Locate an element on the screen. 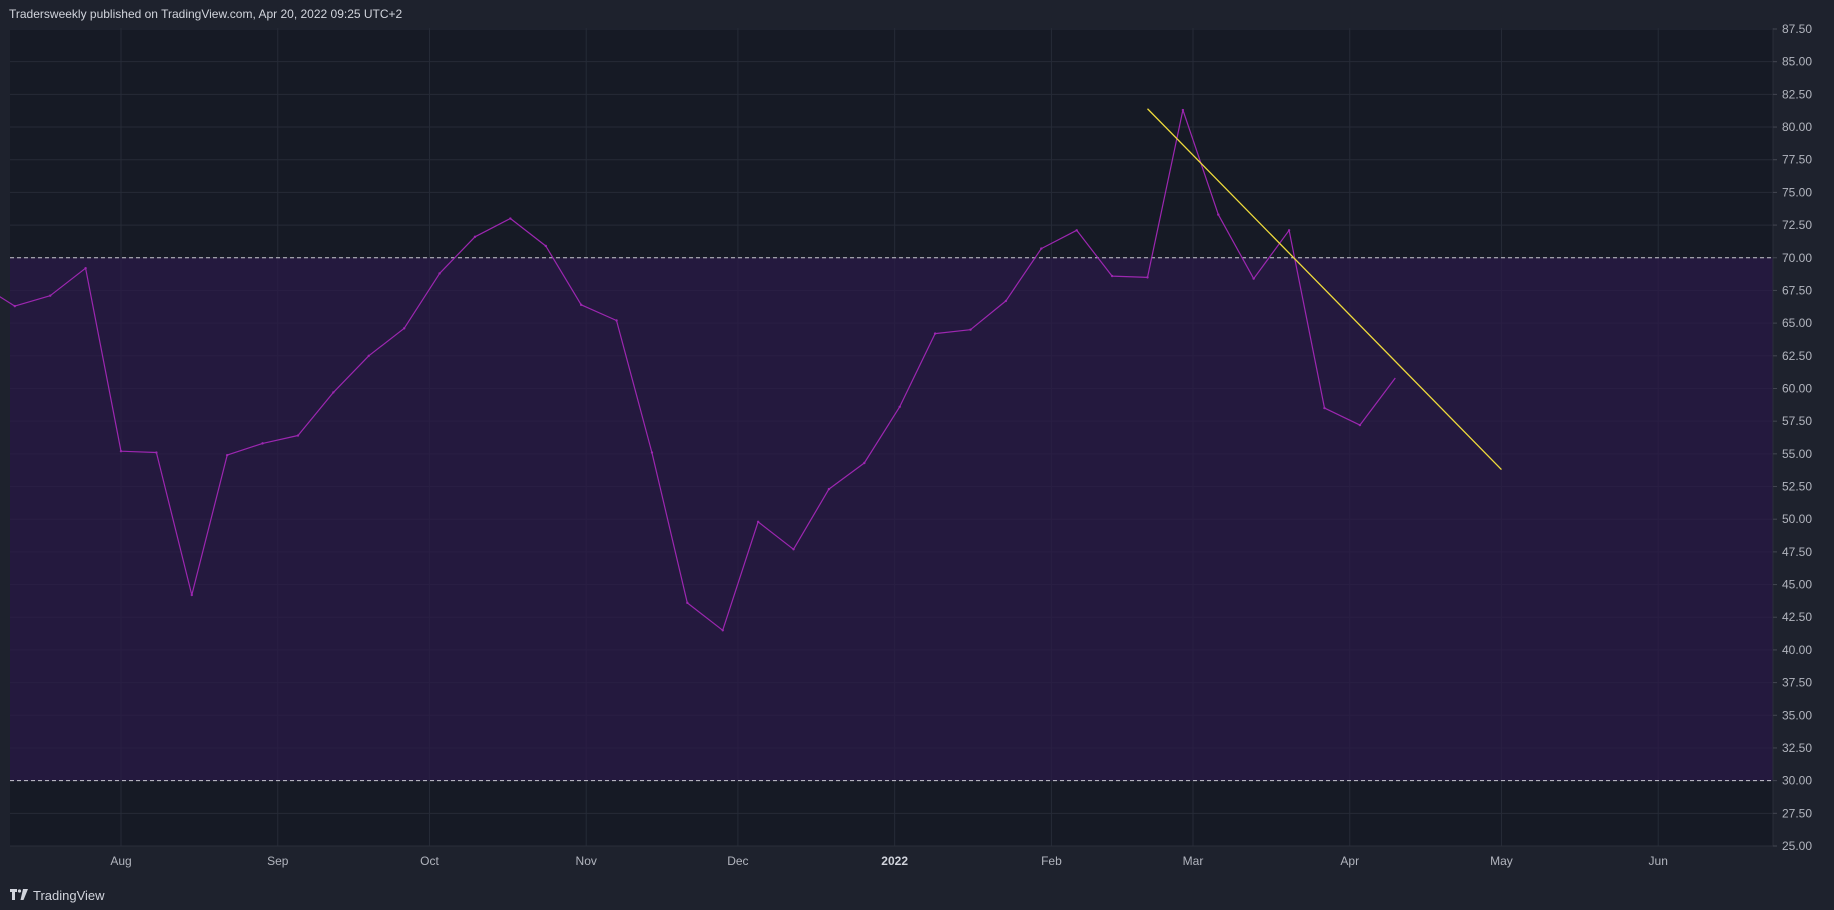 Image resolution: width=1834 pixels, height=910 pixels. time-tick-label: Nov is located at coordinates (586, 861).